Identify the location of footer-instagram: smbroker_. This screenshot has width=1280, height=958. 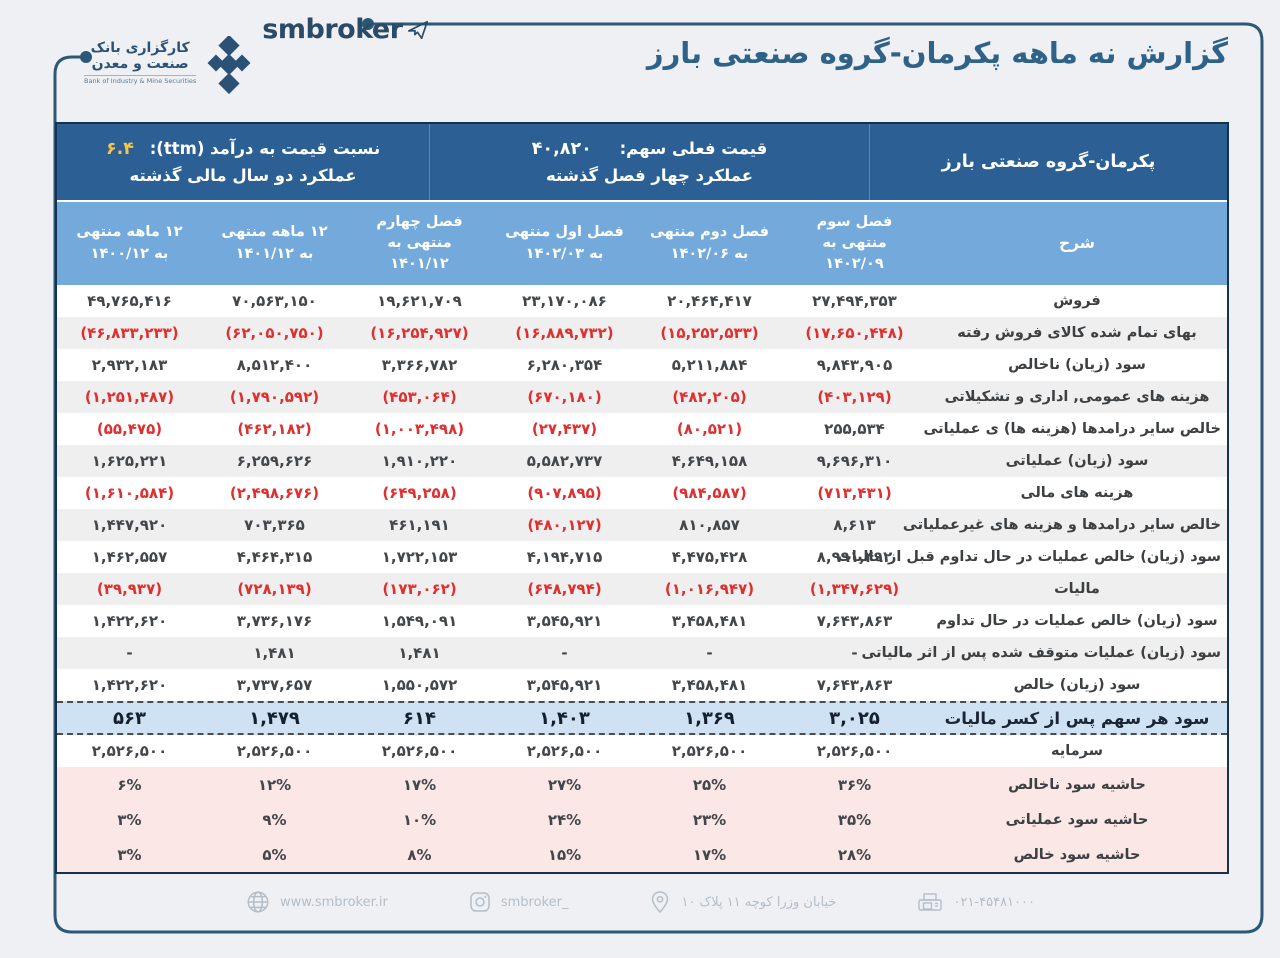
(518, 902).